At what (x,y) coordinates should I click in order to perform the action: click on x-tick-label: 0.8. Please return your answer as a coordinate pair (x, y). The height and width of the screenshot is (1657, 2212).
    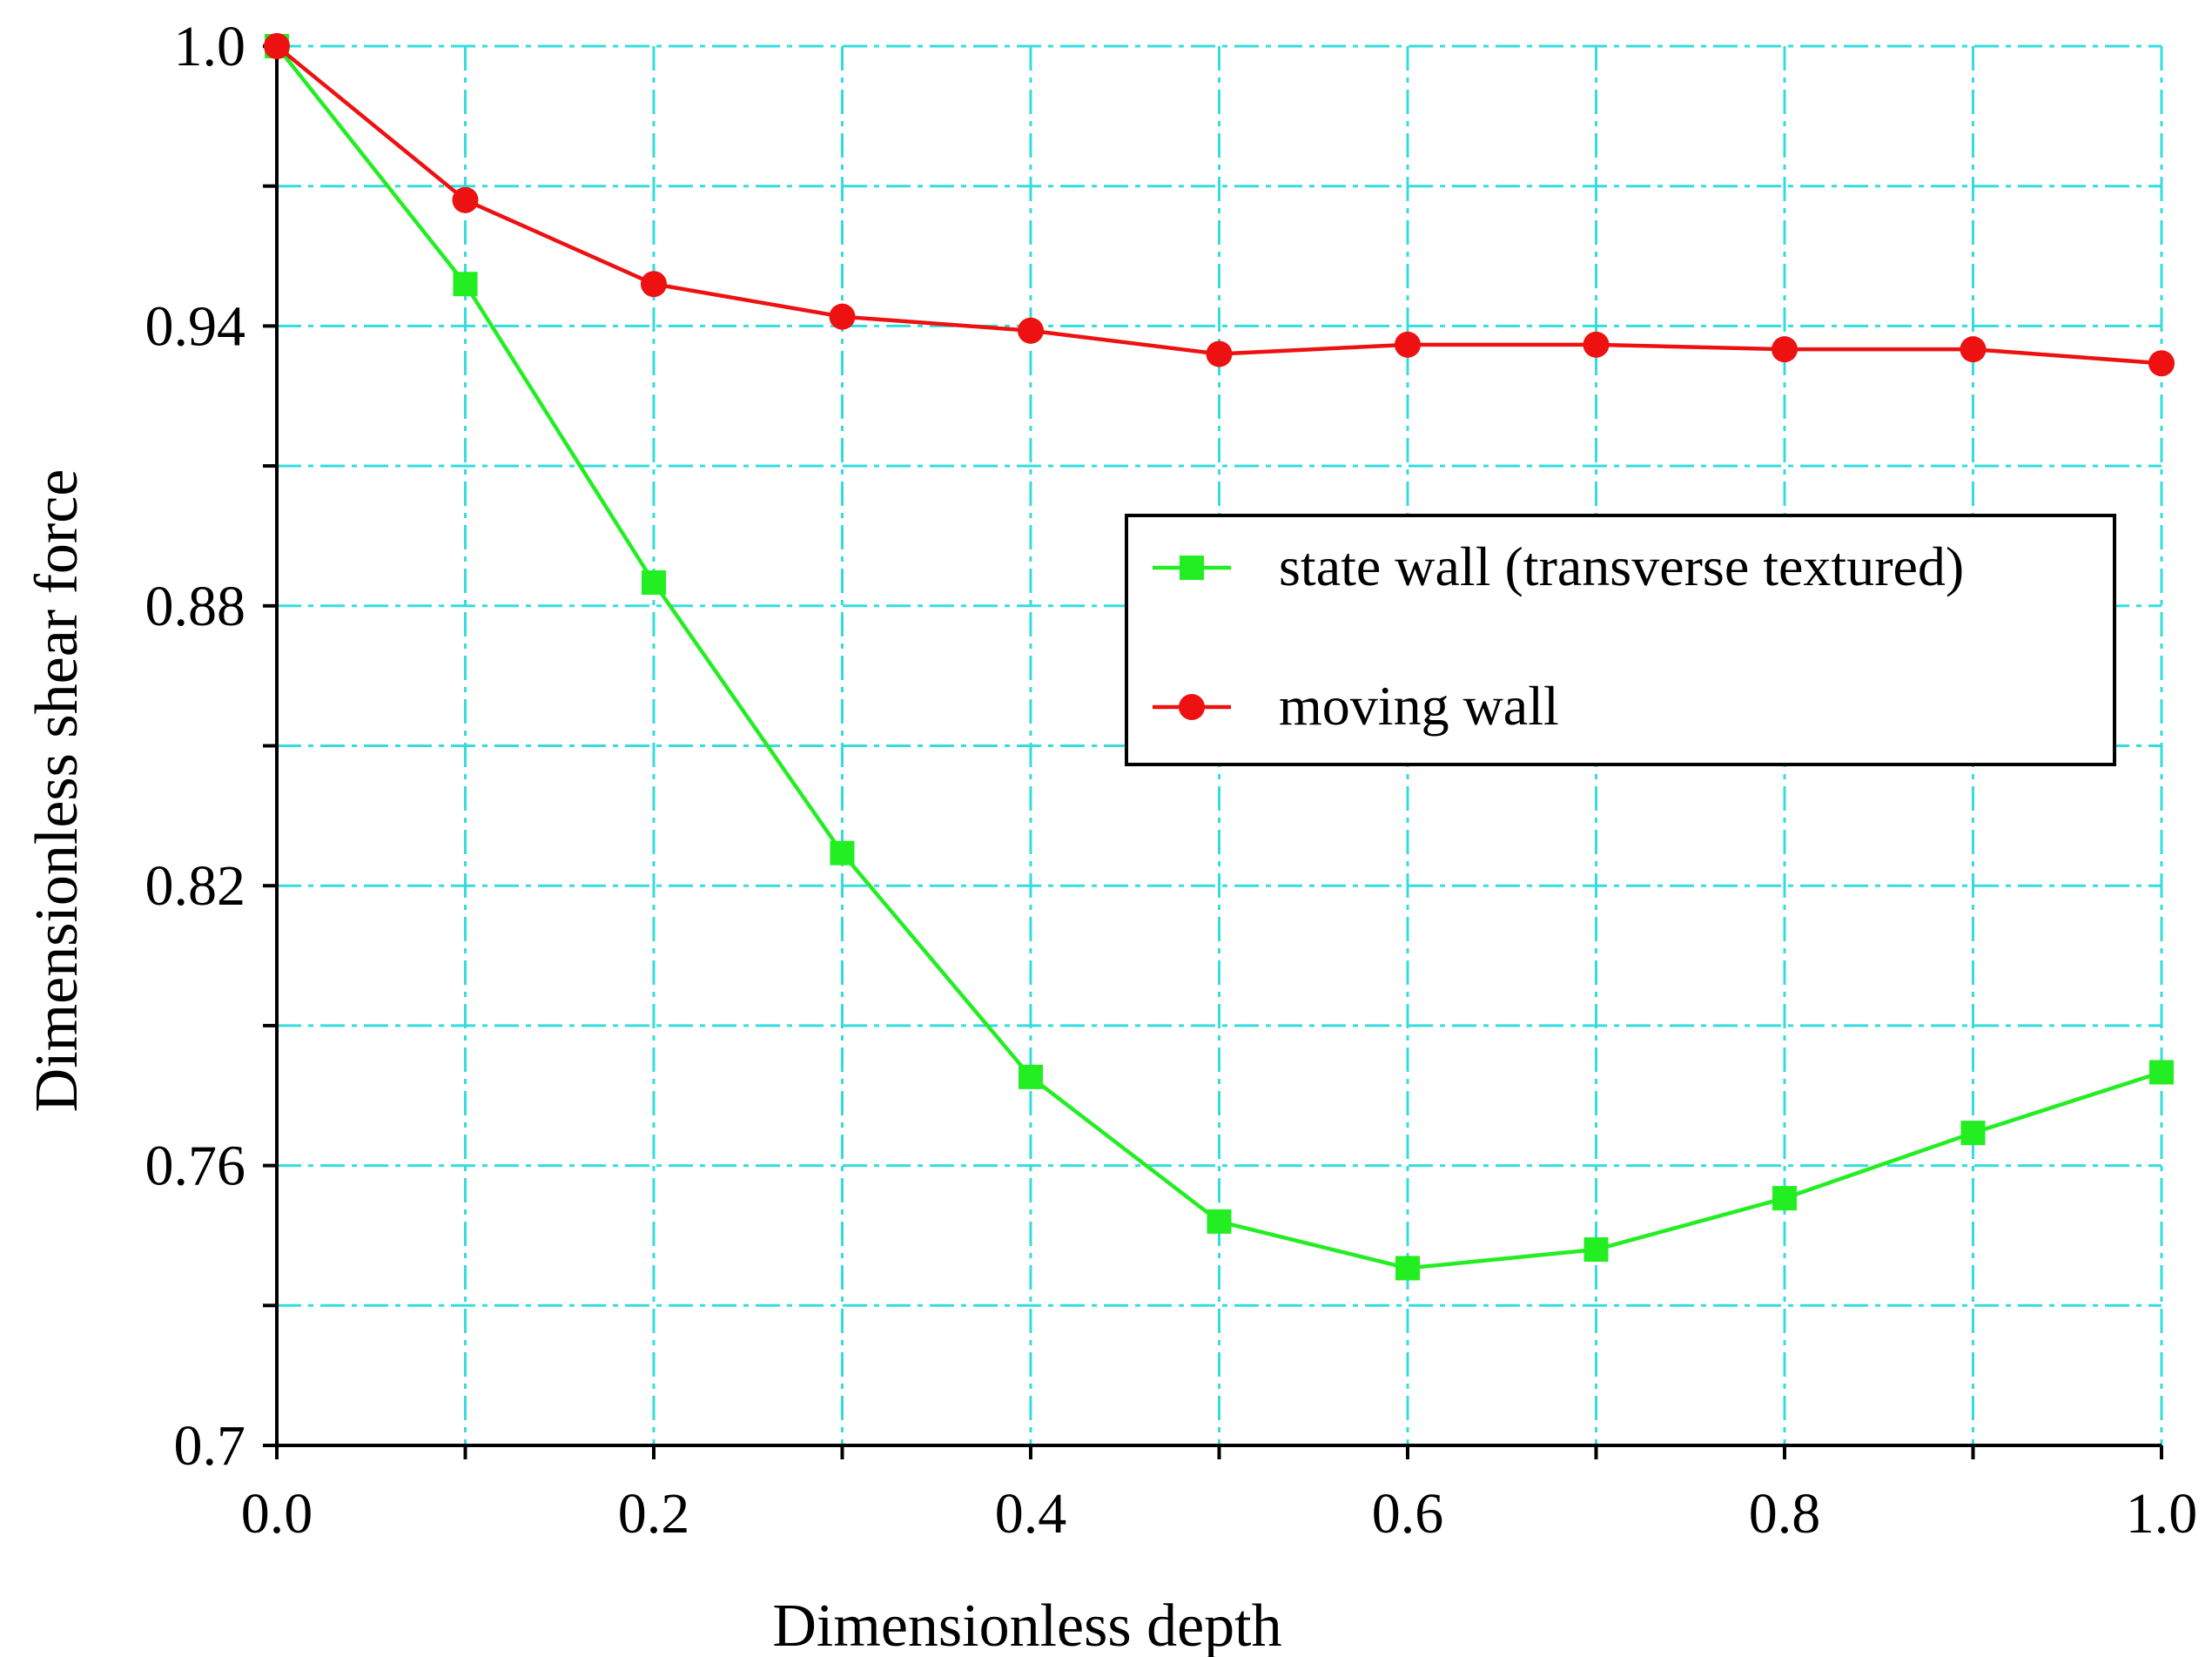
    Looking at the image, I should click on (1785, 1514).